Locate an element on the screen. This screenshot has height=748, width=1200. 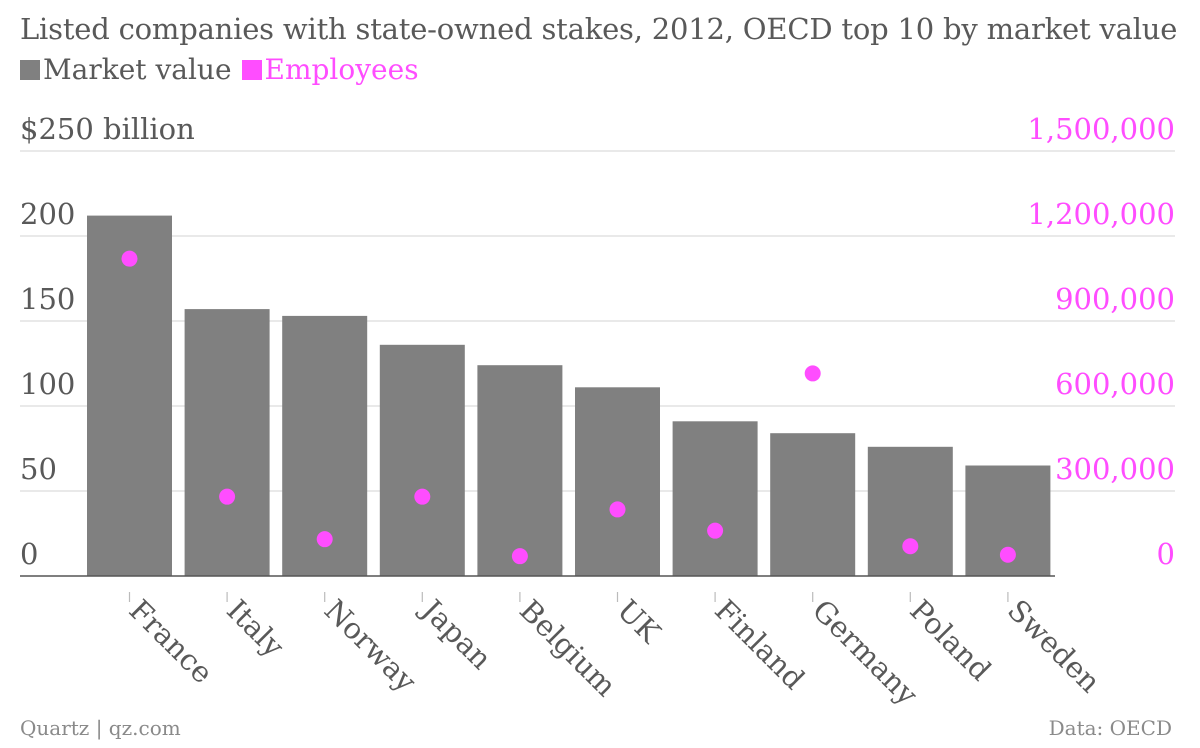
legend-item-market-value: Market value is located at coordinates (126, 69).